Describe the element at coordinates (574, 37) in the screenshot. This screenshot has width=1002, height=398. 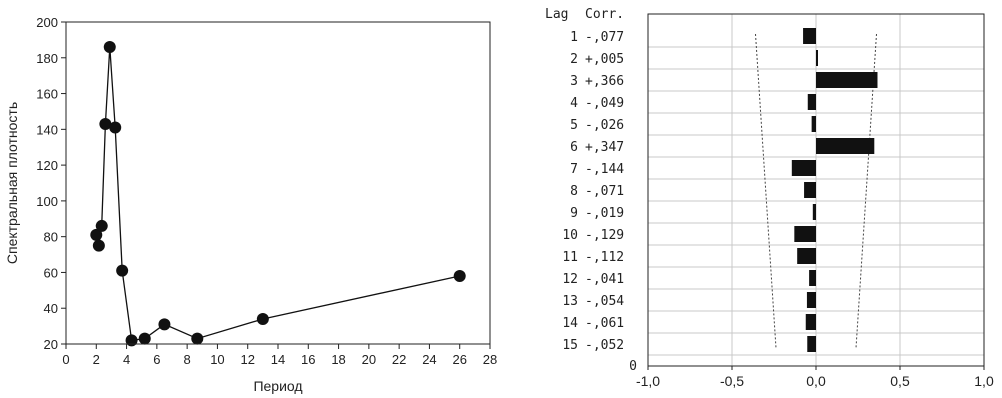
I see `lag-label: 1` at that location.